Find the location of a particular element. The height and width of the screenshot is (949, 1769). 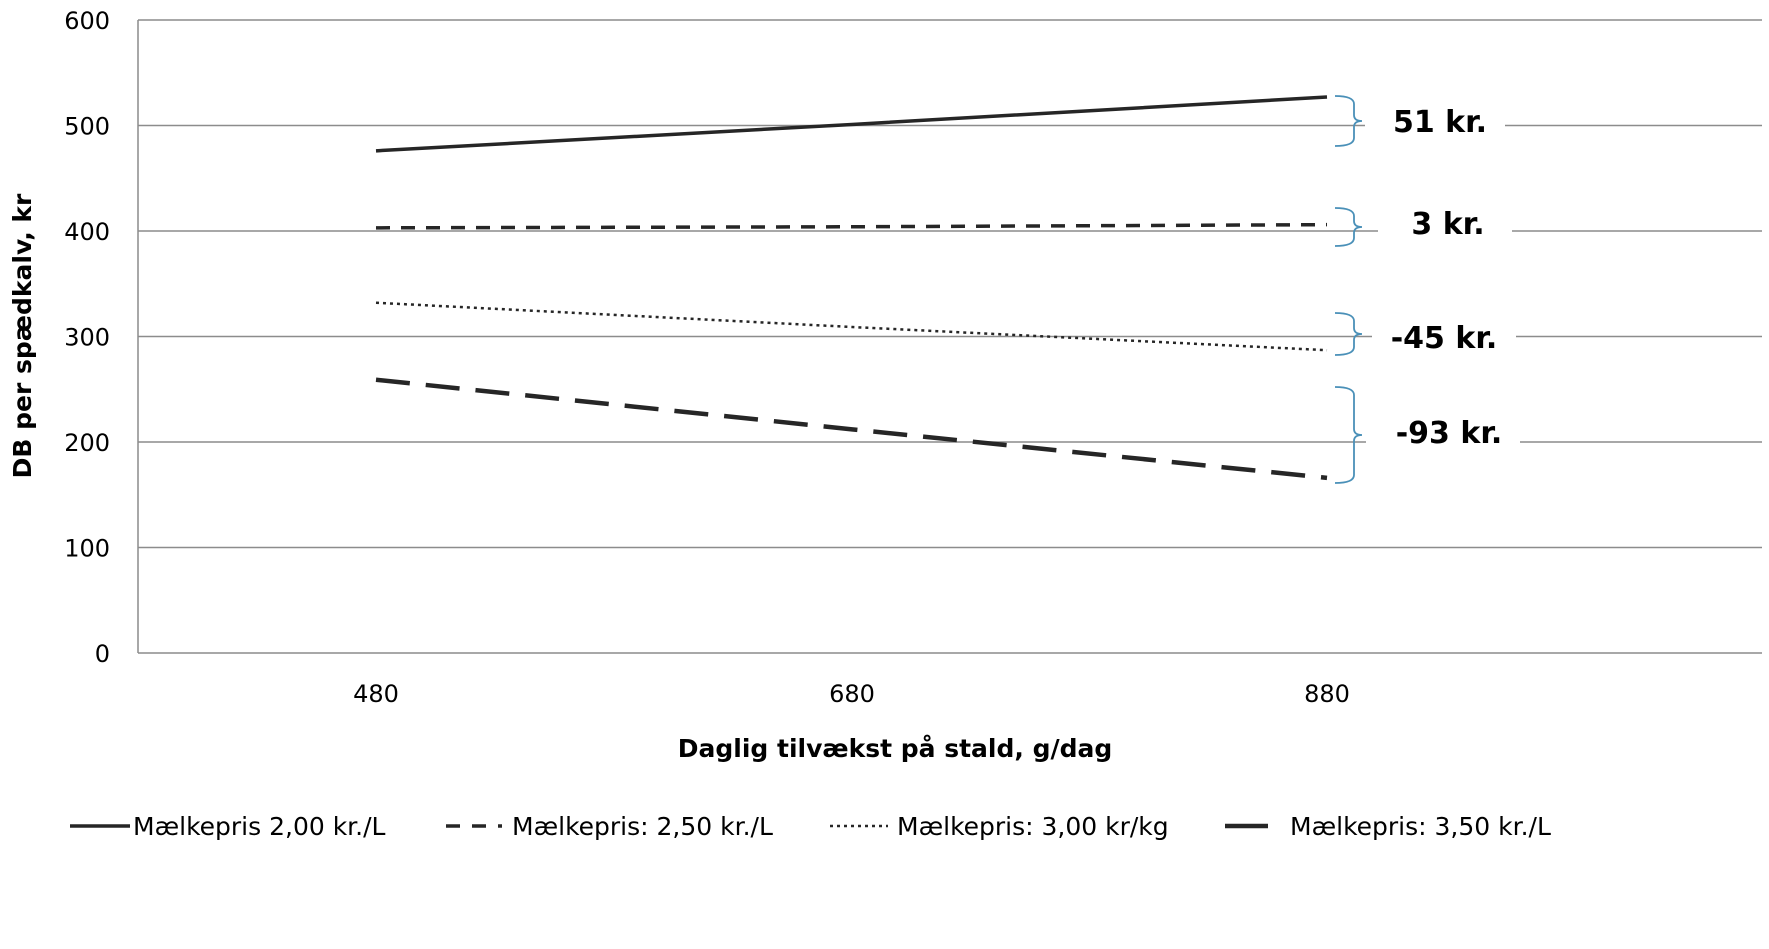

y-tick-label: 500 is located at coordinates (87, 127).